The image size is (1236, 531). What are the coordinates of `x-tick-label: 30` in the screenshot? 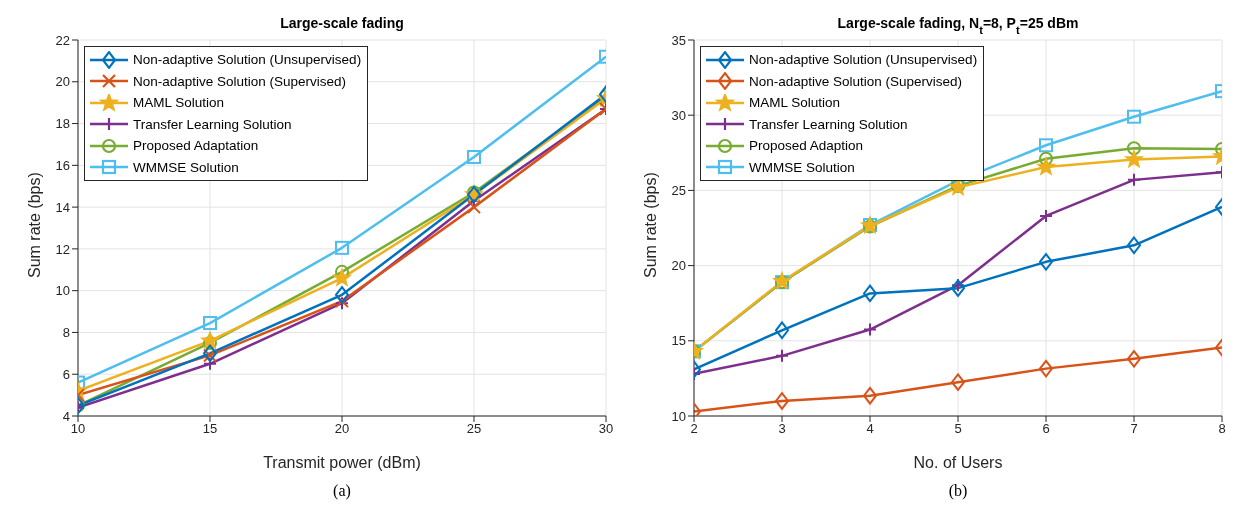 It's located at (606, 429).